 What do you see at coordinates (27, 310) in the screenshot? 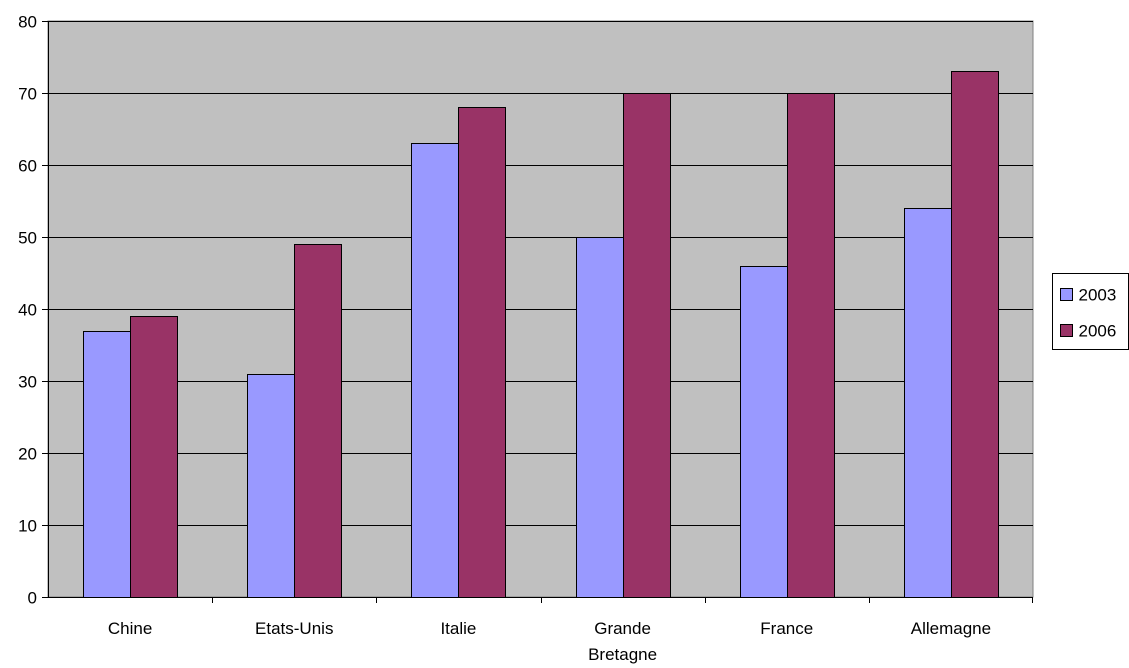
I see `y-tick-label: 40` at bounding box center [27, 310].